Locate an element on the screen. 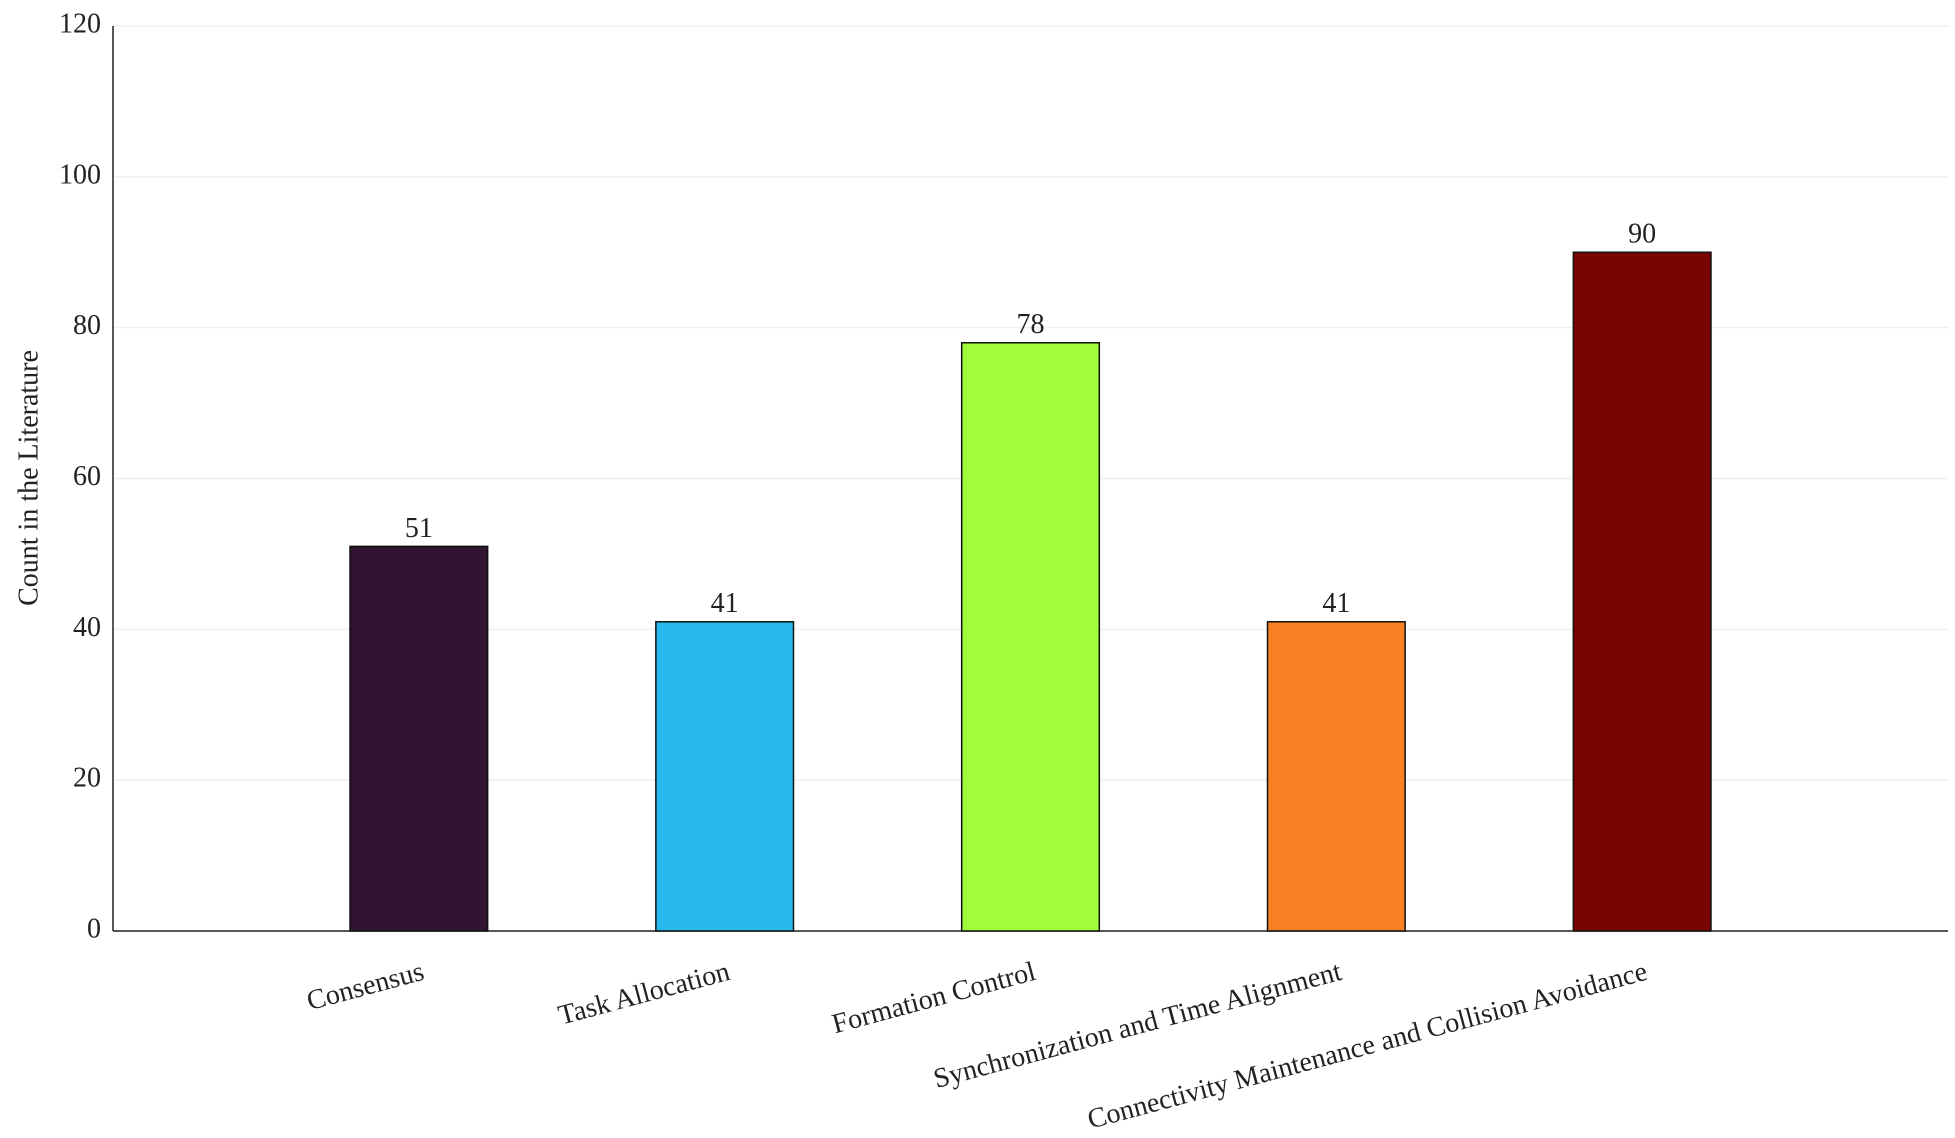 The width and height of the screenshot is (1955, 1138). y-tick-label: 0 is located at coordinates (94, 928).